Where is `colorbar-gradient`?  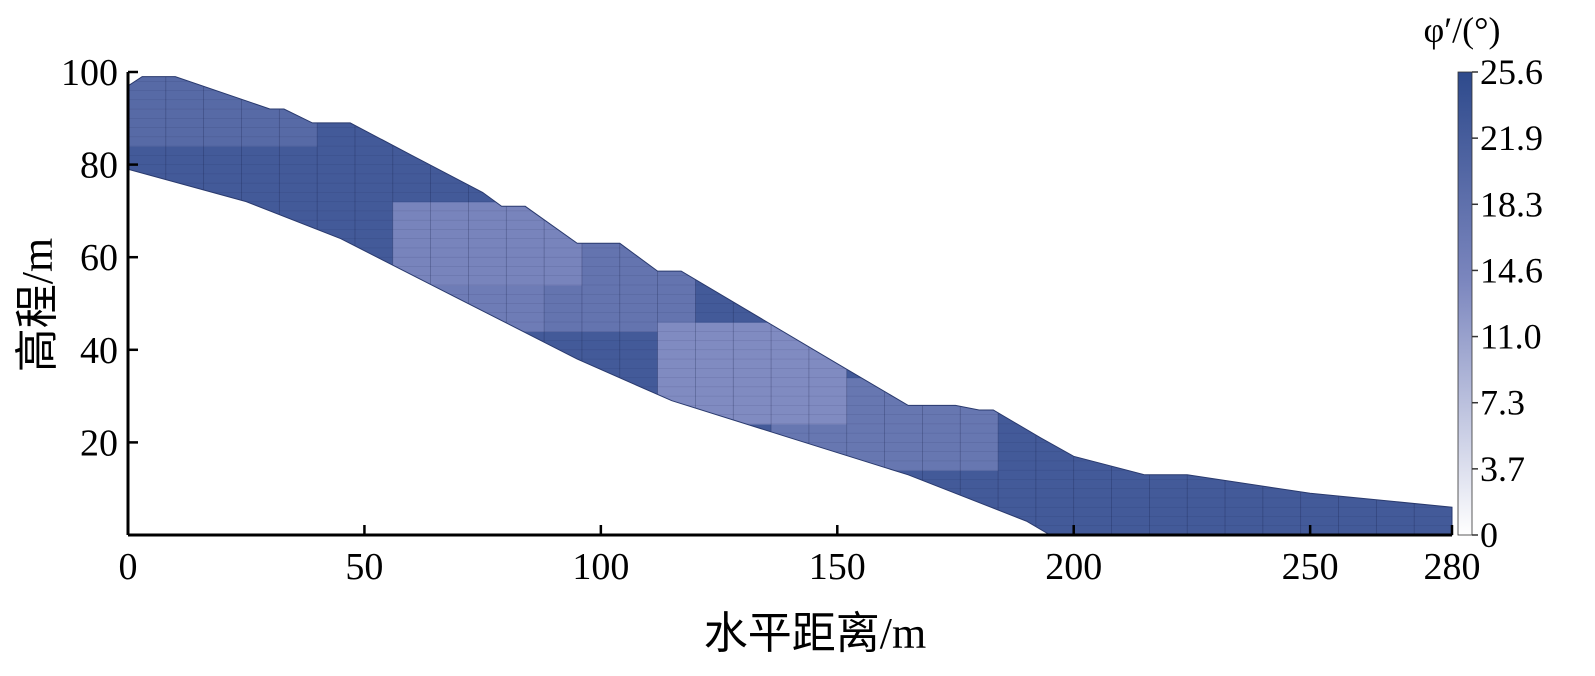 colorbar-gradient is located at coordinates (1465, 303).